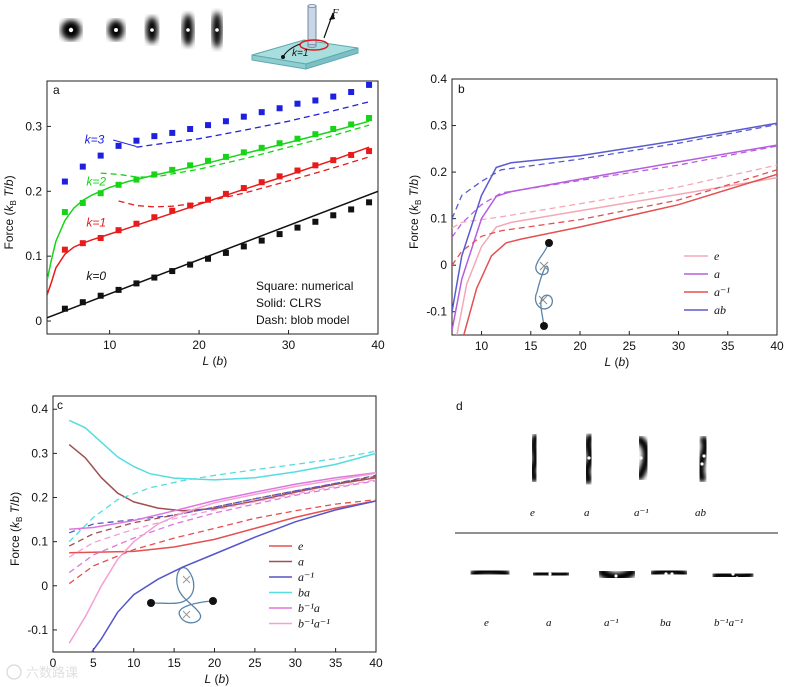 Image resolution: width=786 pixels, height=687 pixels. I want to click on c-xtick-label: 25, so click(255, 663).